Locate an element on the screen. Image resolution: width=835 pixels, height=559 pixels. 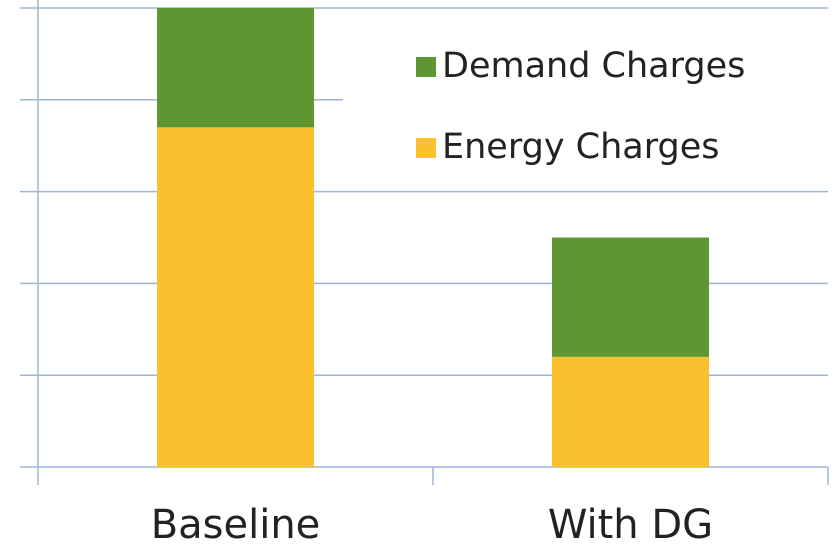
x-tick-label: With DG is located at coordinates (630, 525).